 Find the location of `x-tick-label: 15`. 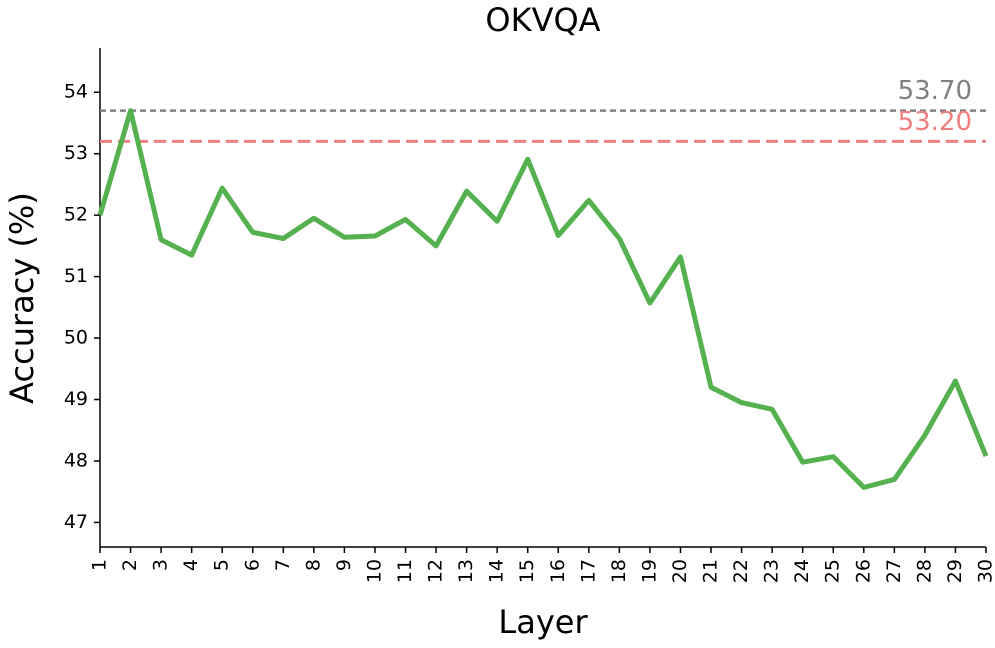

x-tick-label: 15 is located at coordinates (527, 571).